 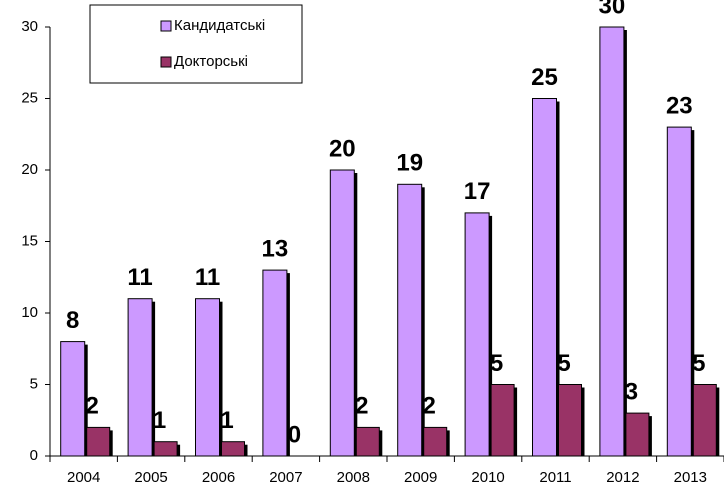 I want to click on y-tick-label: 15, so click(x=29, y=240).